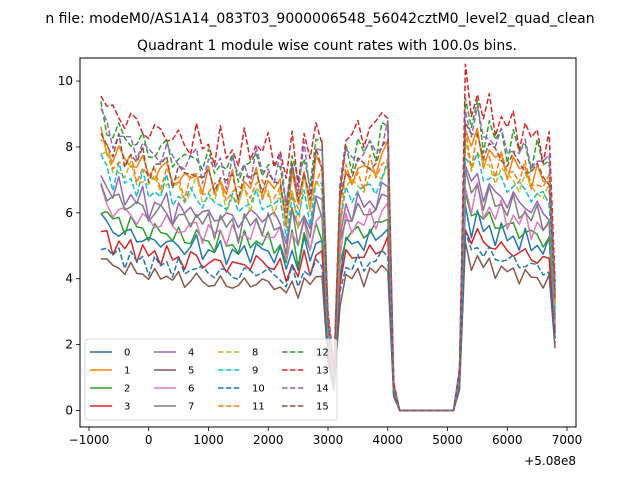  What do you see at coordinates (387, 440) in the screenshot?
I see `x-tick-label: 4000` at bounding box center [387, 440].